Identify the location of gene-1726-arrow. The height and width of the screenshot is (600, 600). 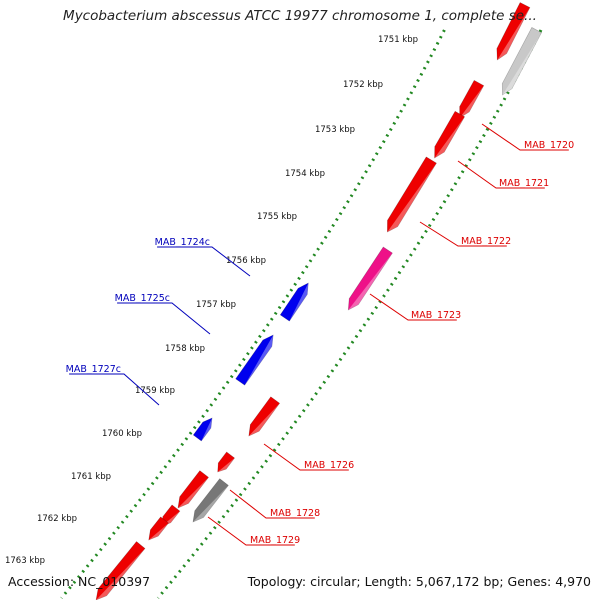
(264, 416).